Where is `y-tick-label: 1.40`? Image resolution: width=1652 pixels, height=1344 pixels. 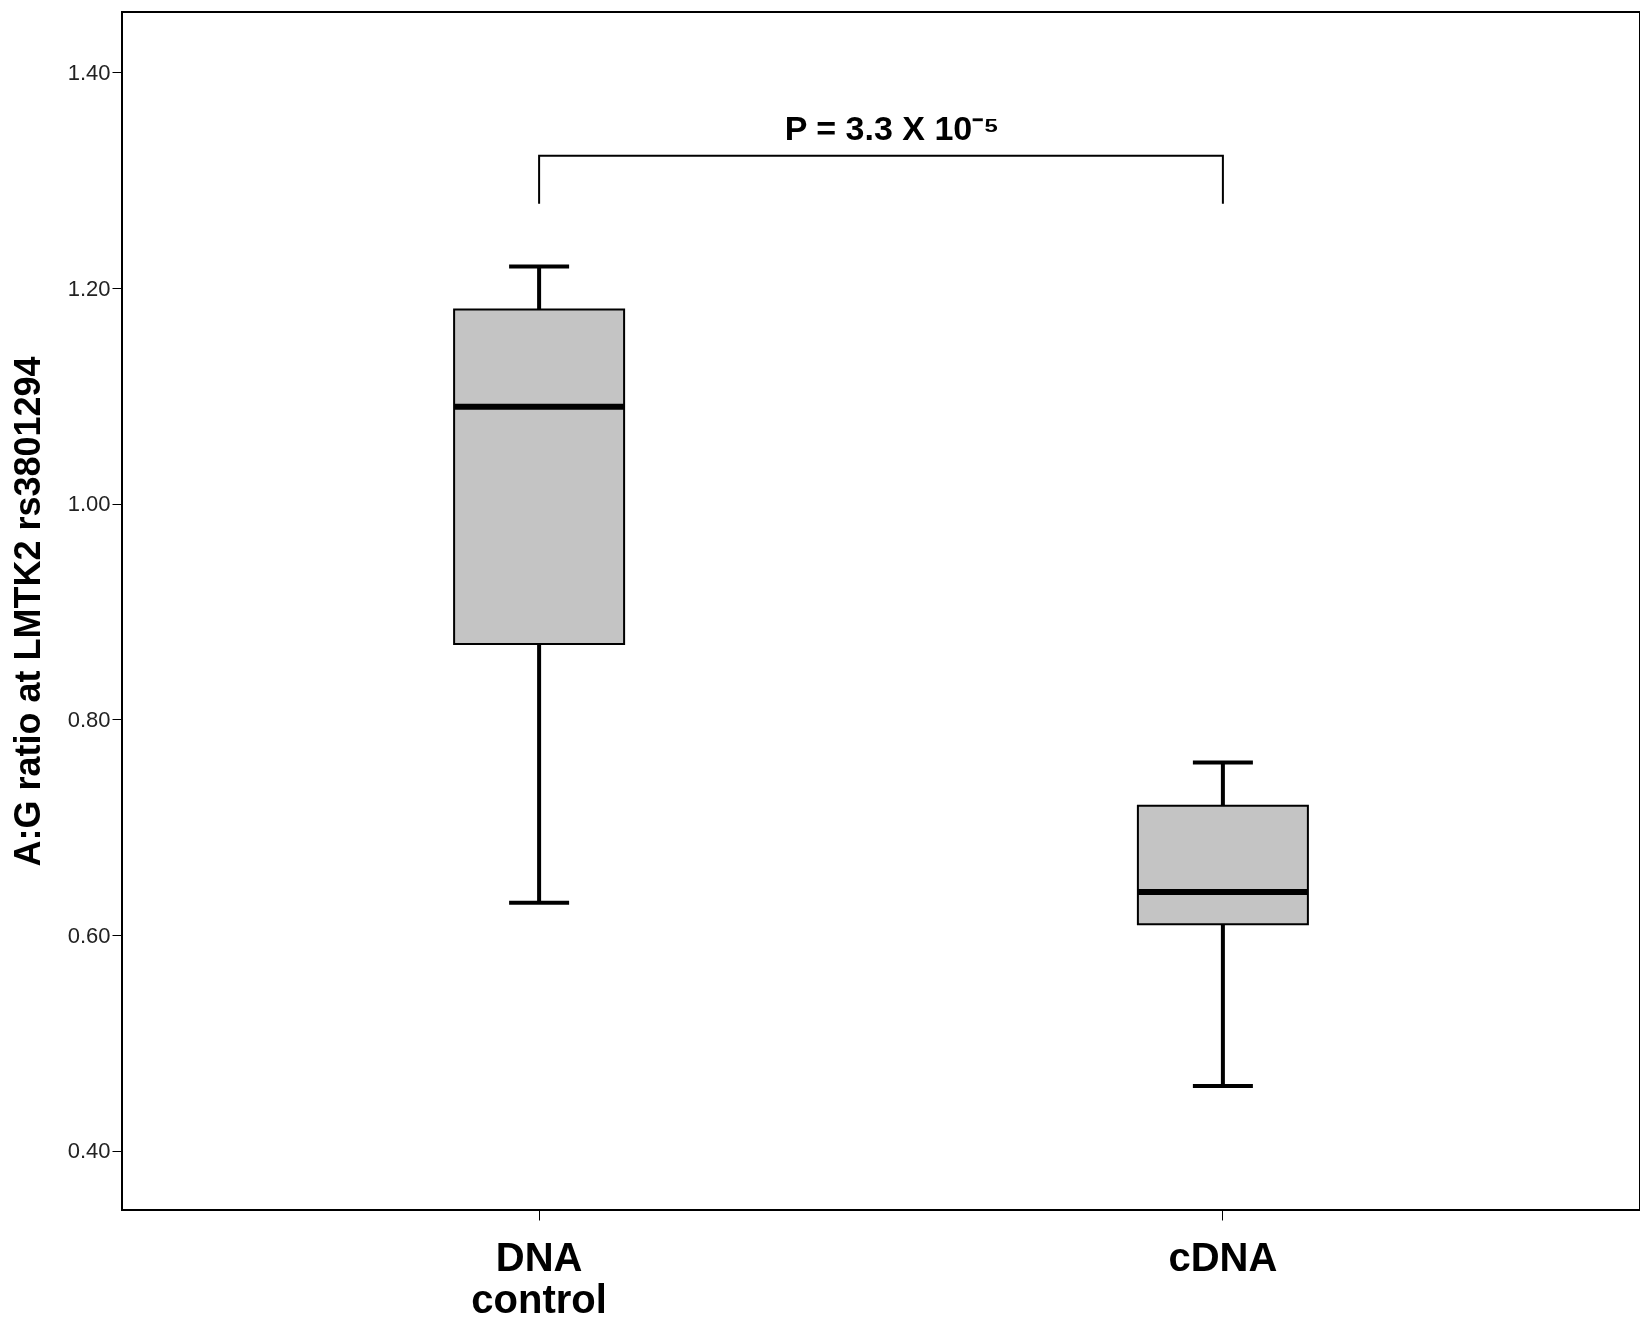
y-tick-label: 1.40 is located at coordinates (89, 72).